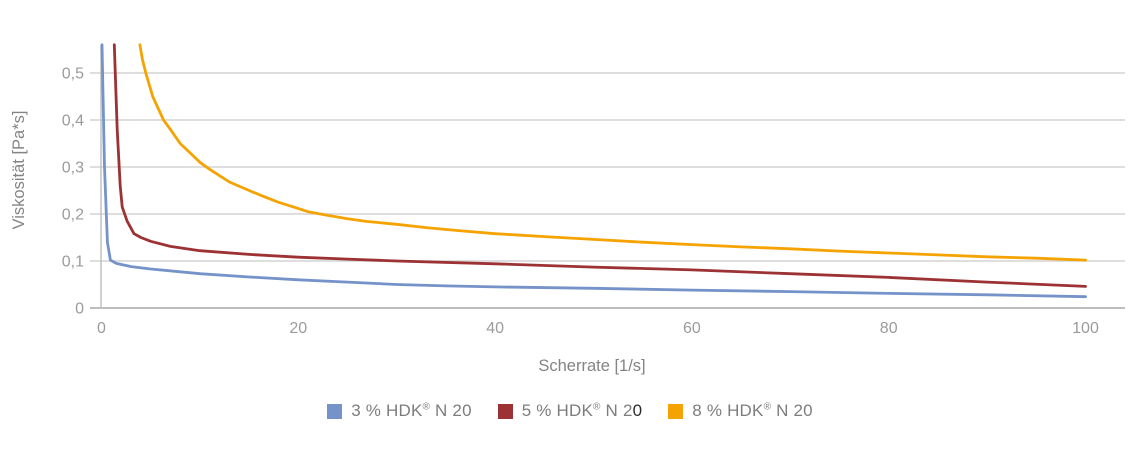  I want to click on legend-item: 3 % HDK® N 20, so click(399, 411).